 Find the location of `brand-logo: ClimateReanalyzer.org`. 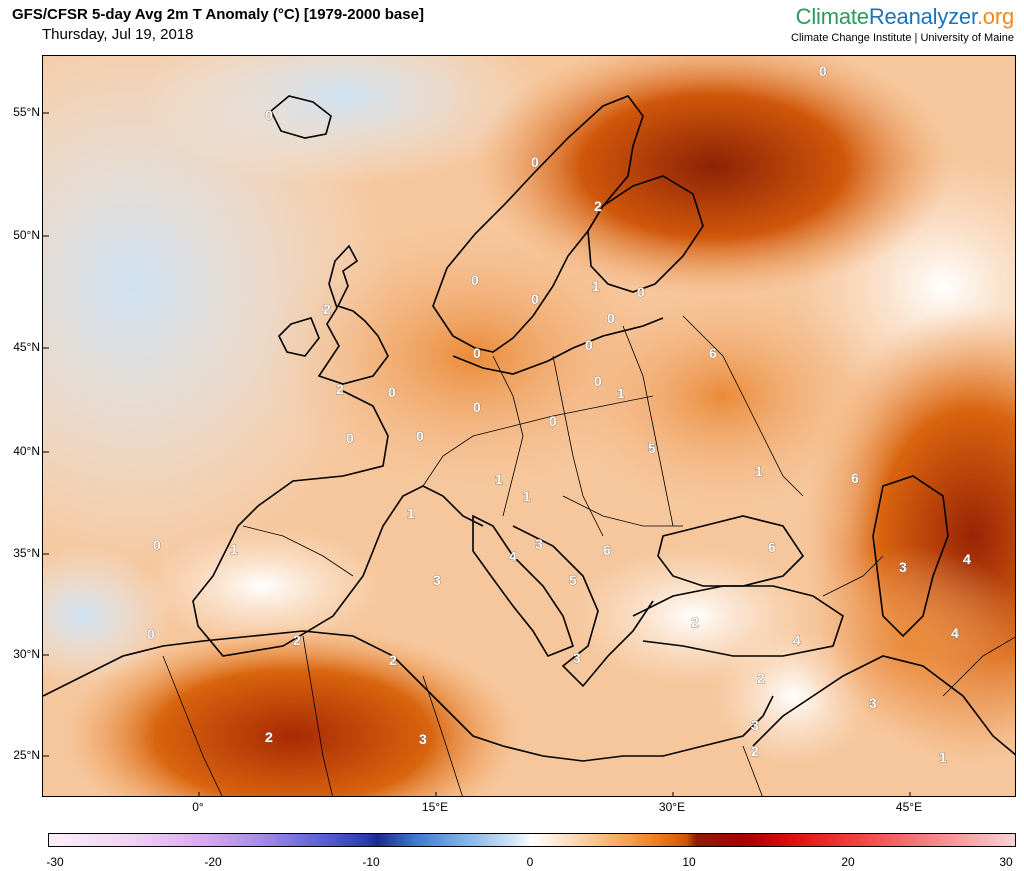

brand-logo: ClimateReanalyzer.org is located at coordinates (903, 17).